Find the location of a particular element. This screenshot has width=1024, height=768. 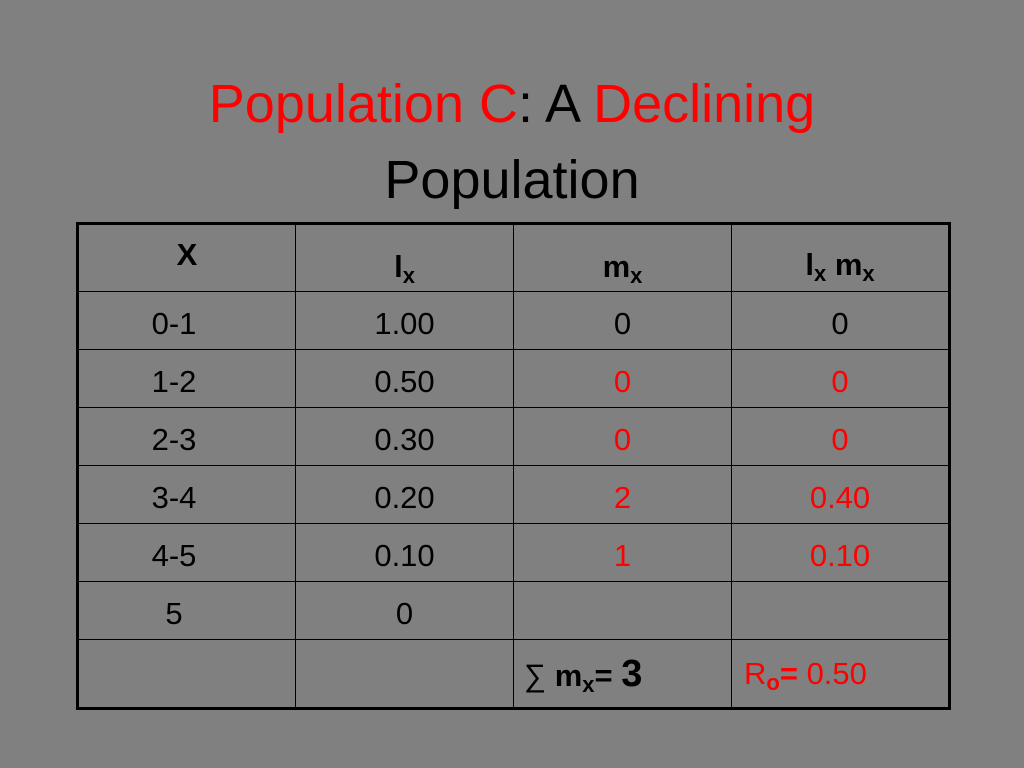

header-x: X is located at coordinates (186, 257).